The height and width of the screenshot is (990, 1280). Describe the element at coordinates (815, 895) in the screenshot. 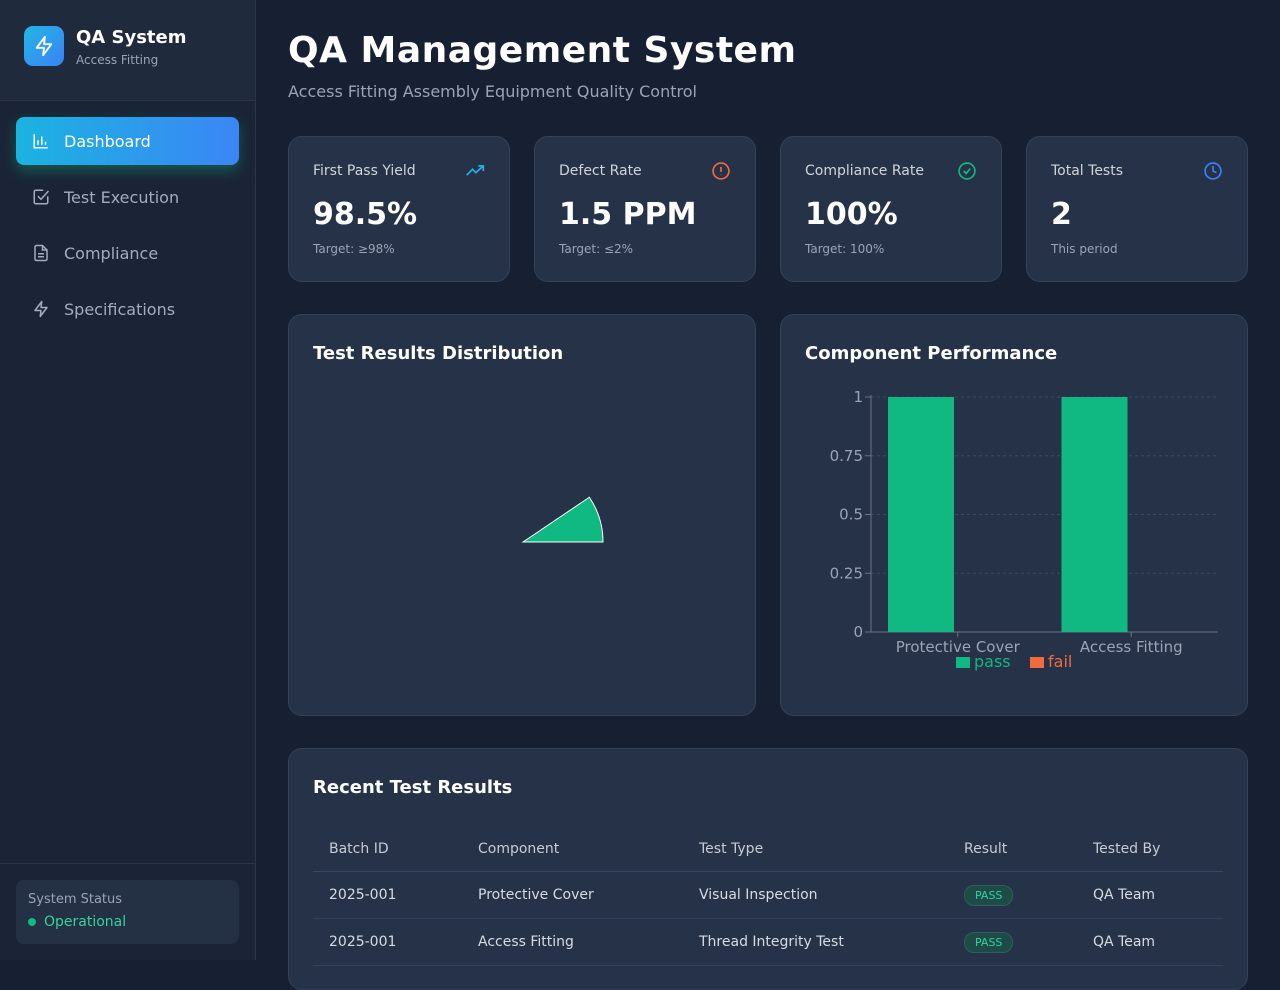

I see `test-type-cell: Visual Inspection` at that location.